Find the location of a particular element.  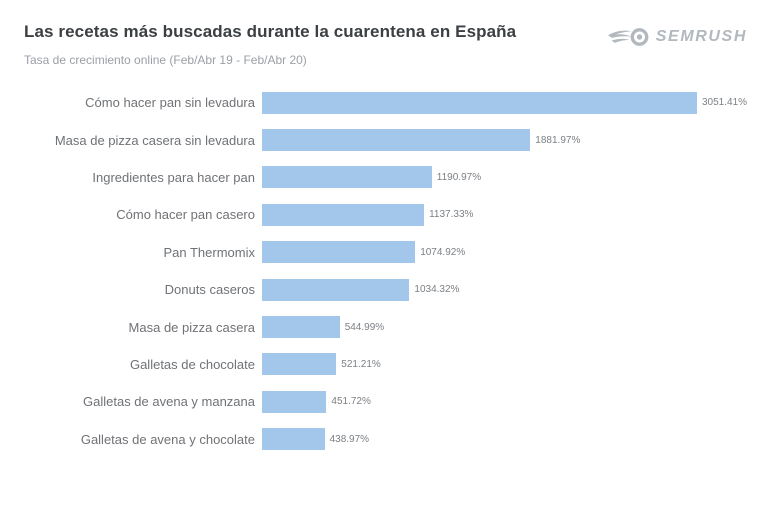

chart-row: Cómo hacer pan sin levadura 3051.41% is located at coordinates (384, 102).